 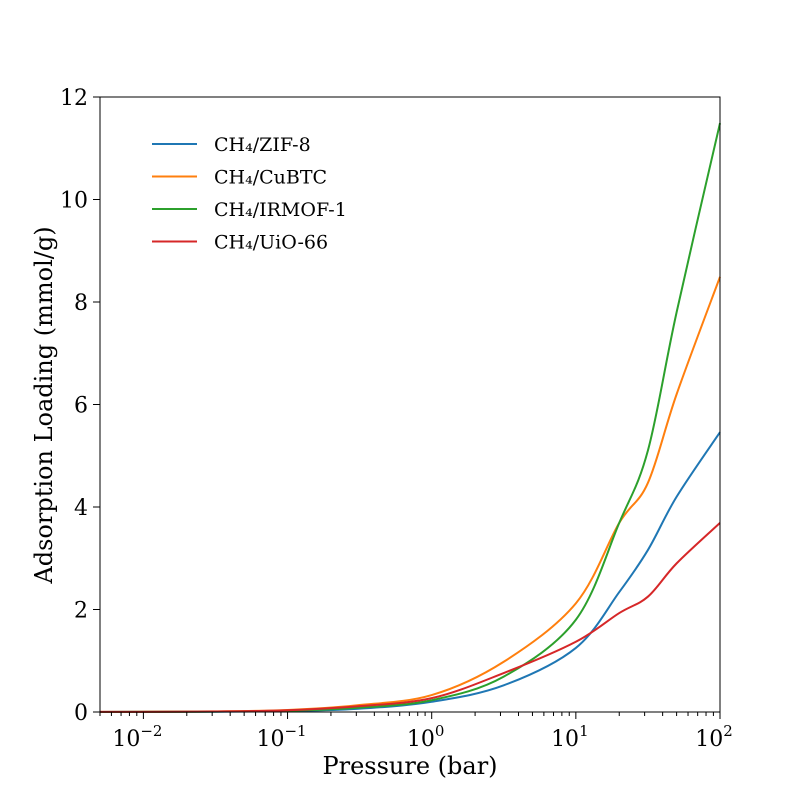 I want to click on x-tick-exponent: 2, so click(x=728, y=731).